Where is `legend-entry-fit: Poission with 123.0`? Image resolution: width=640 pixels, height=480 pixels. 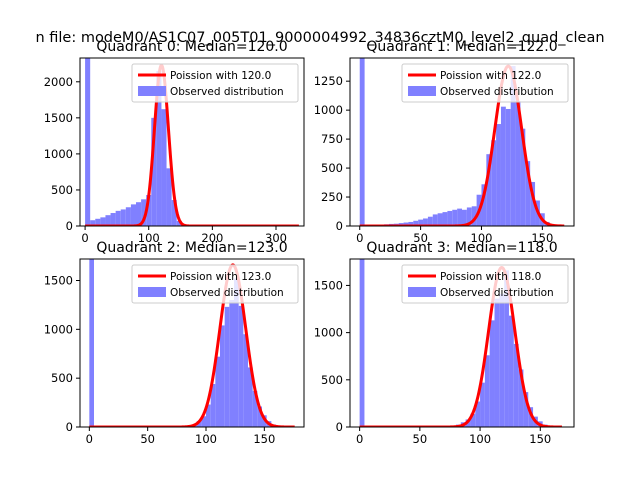
legend-entry-fit: Poission with 123.0 is located at coordinates (220, 277).